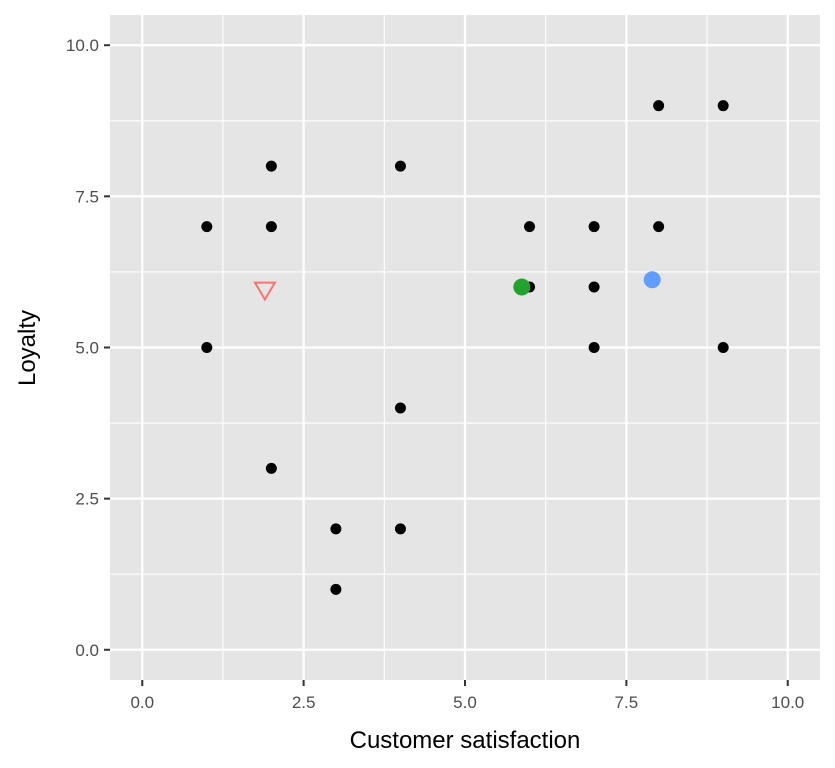 This screenshot has height=768, width=835. What do you see at coordinates (27, 348) in the screenshot?
I see `y-axis-title: Loyalty` at bounding box center [27, 348].